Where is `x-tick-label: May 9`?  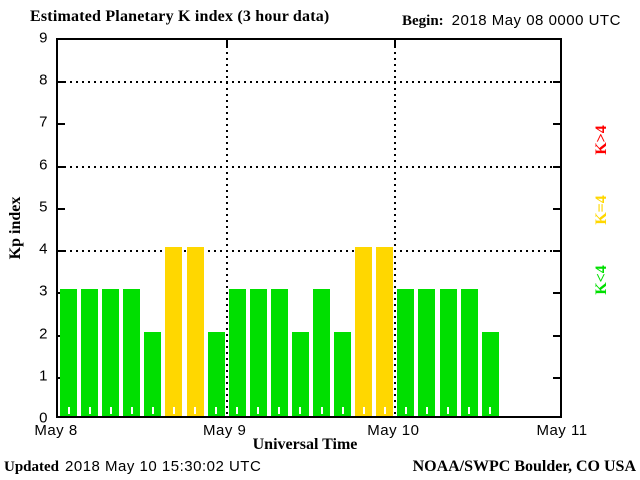 x-tick-label: May 9 is located at coordinates (224, 430).